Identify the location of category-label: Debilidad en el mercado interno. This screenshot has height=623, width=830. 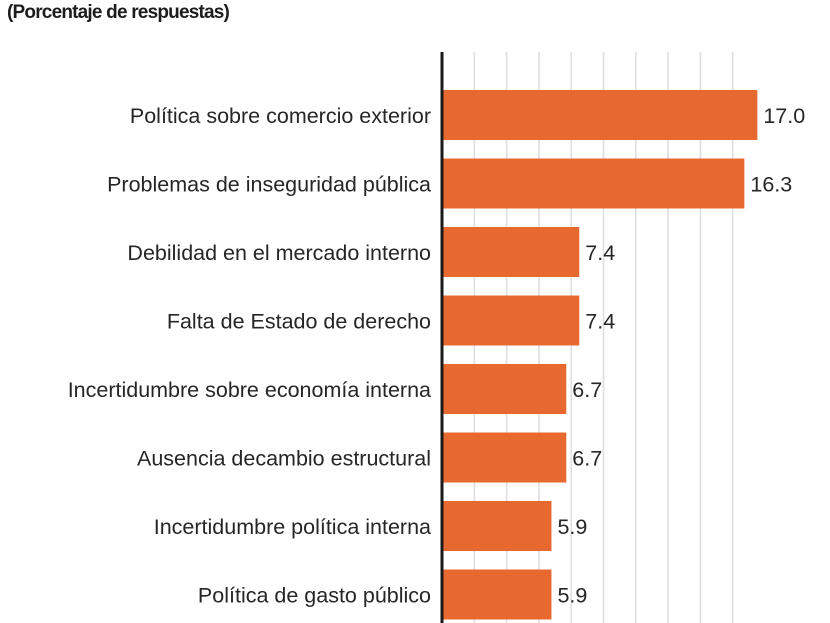
(279, 253).